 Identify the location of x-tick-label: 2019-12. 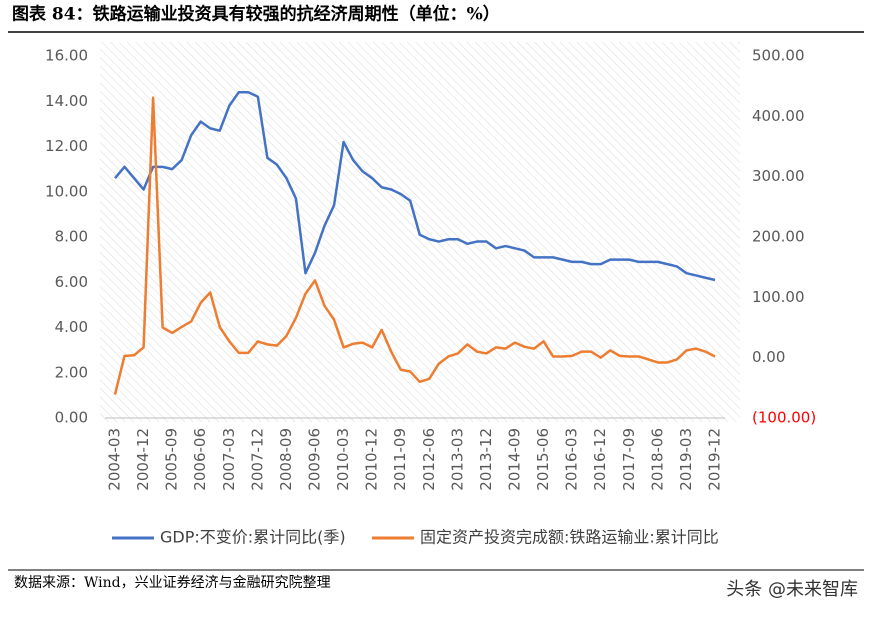
(715, 459).